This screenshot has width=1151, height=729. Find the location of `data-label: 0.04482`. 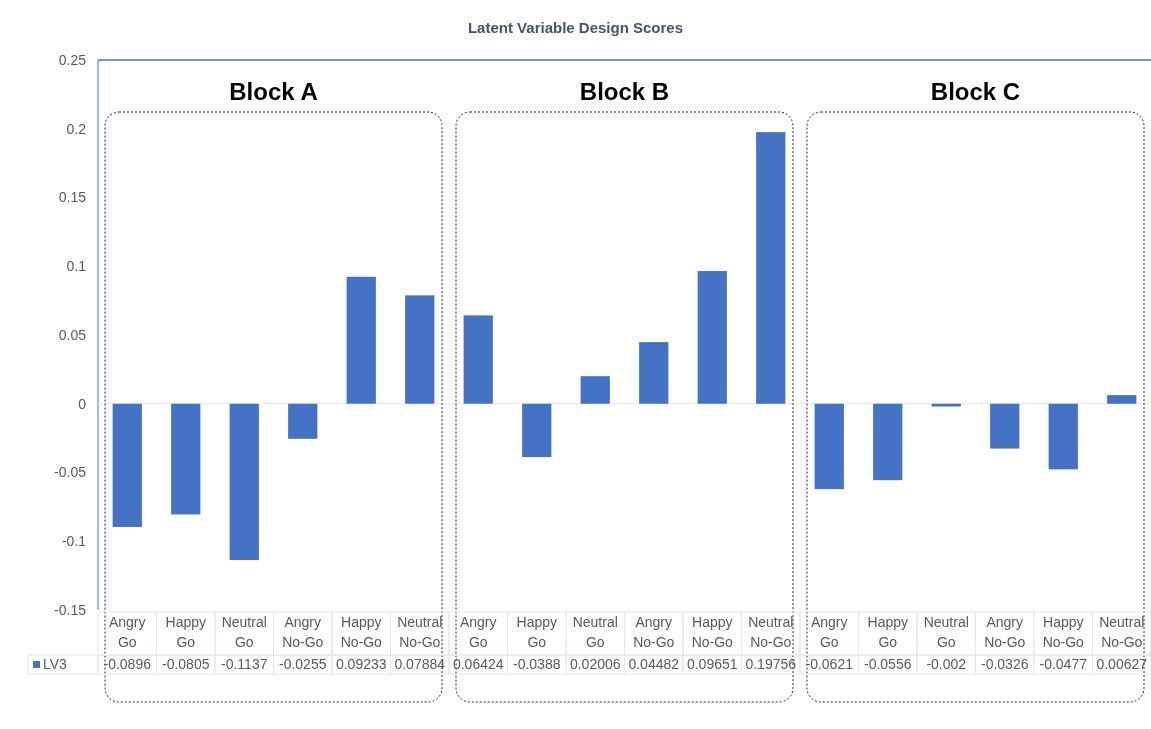

data-label: 0.04482 is located at coordinates (654, 664).